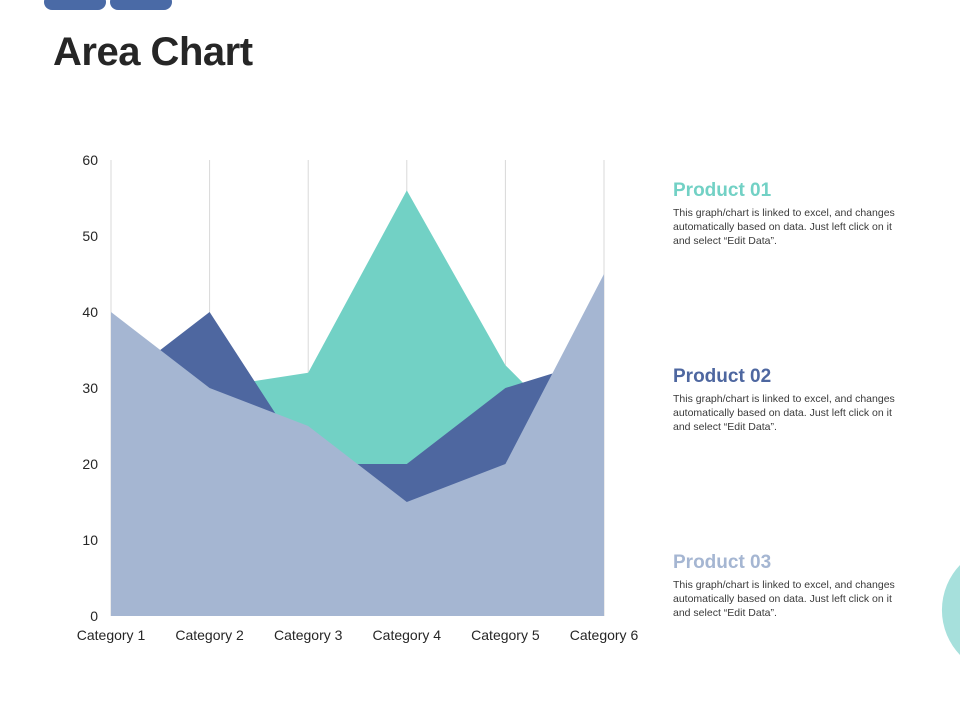 This screenshot has height=720, width=960. Describe the element at coordinates (90, 388) in the screenshot. I see `y-tick-label: 30` at that location.